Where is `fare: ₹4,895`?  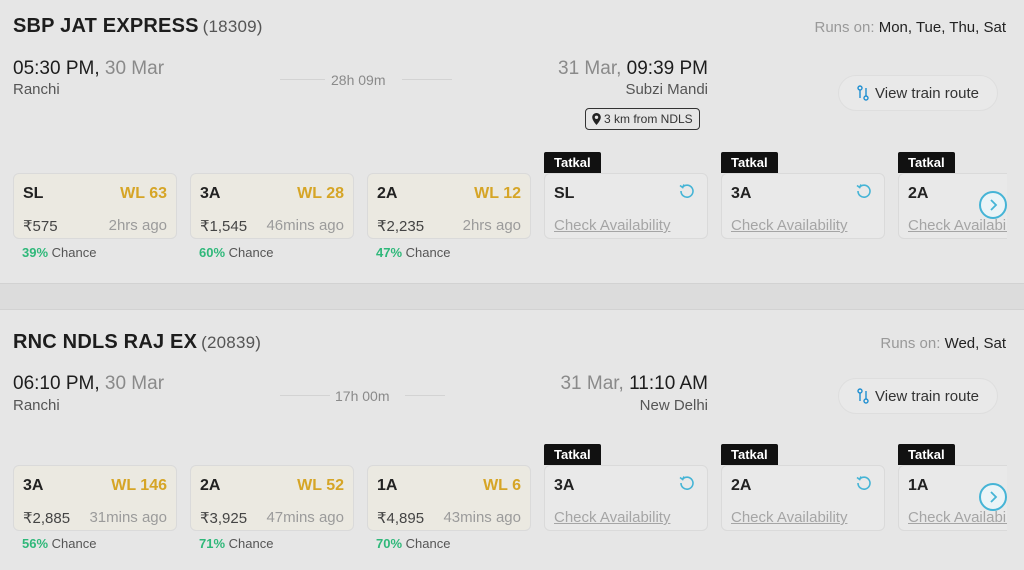 fare: ₹4,895 is located at coordinates (401, 518).